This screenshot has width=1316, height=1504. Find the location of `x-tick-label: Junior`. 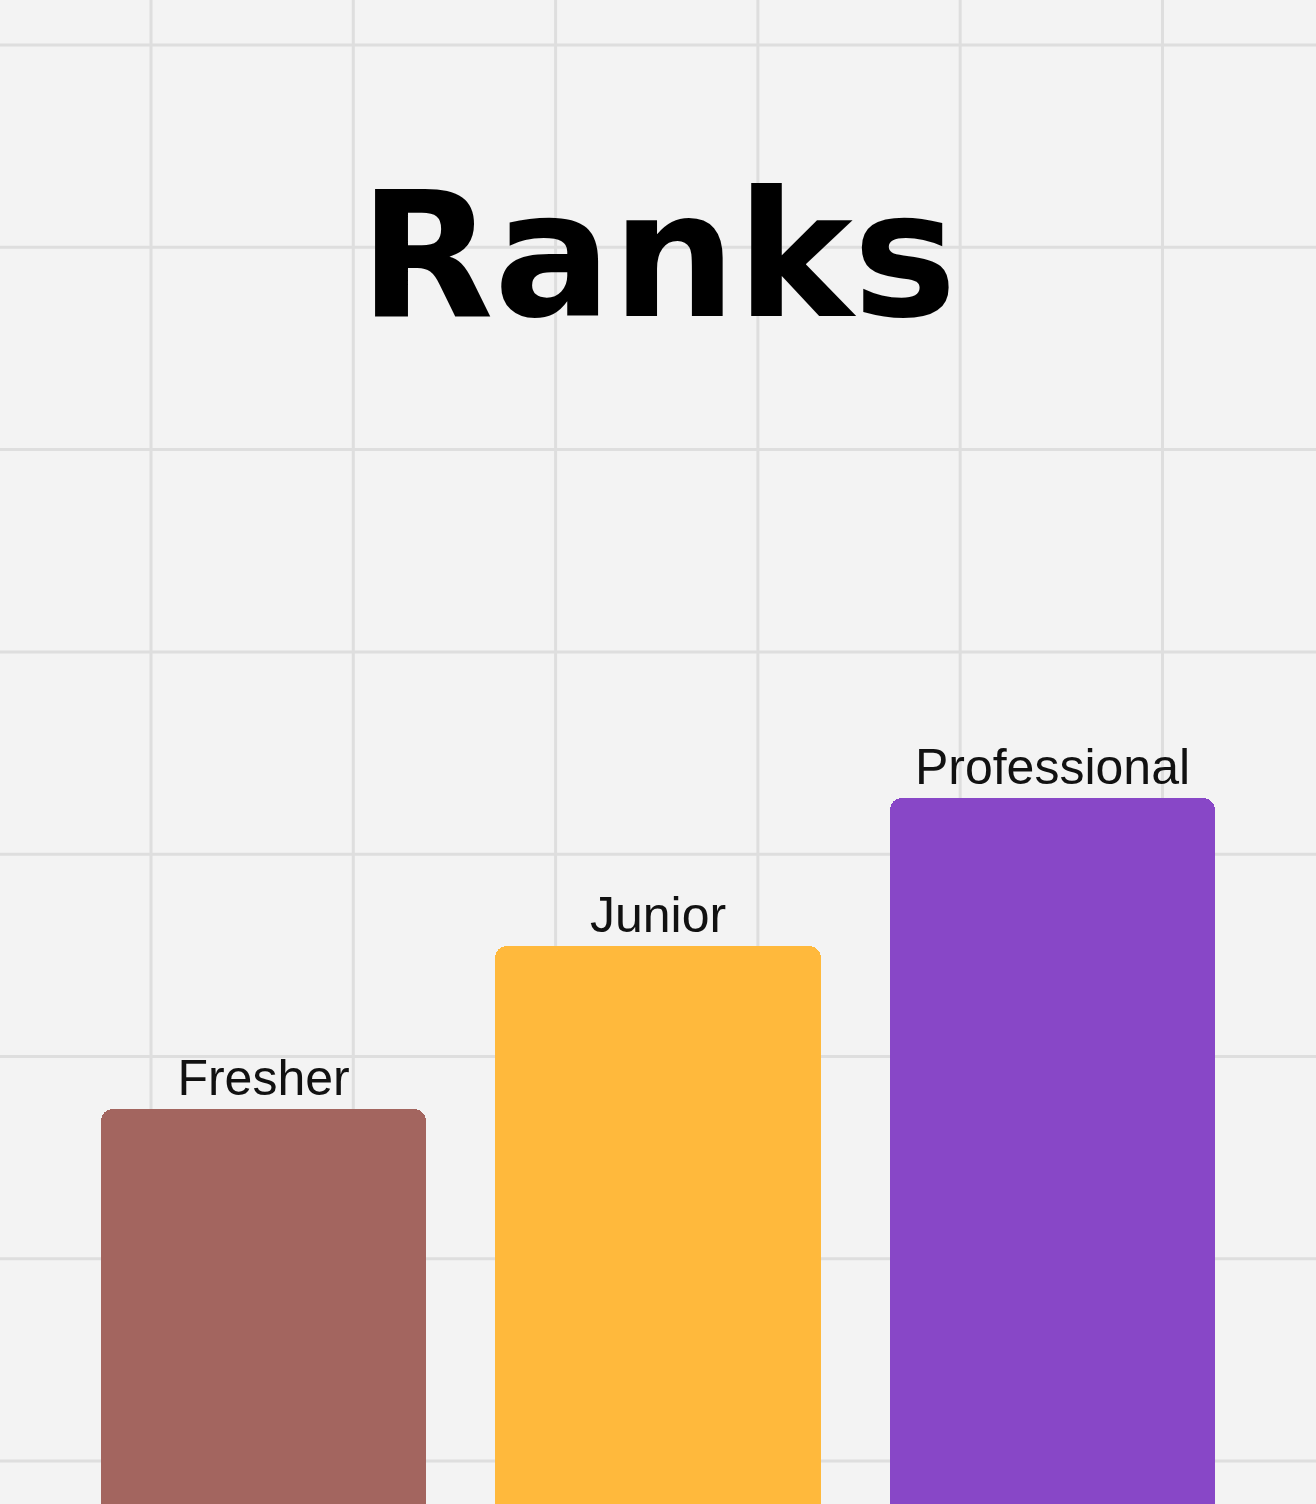

x-tick-label: Junior is located at coordinates (658, 915).